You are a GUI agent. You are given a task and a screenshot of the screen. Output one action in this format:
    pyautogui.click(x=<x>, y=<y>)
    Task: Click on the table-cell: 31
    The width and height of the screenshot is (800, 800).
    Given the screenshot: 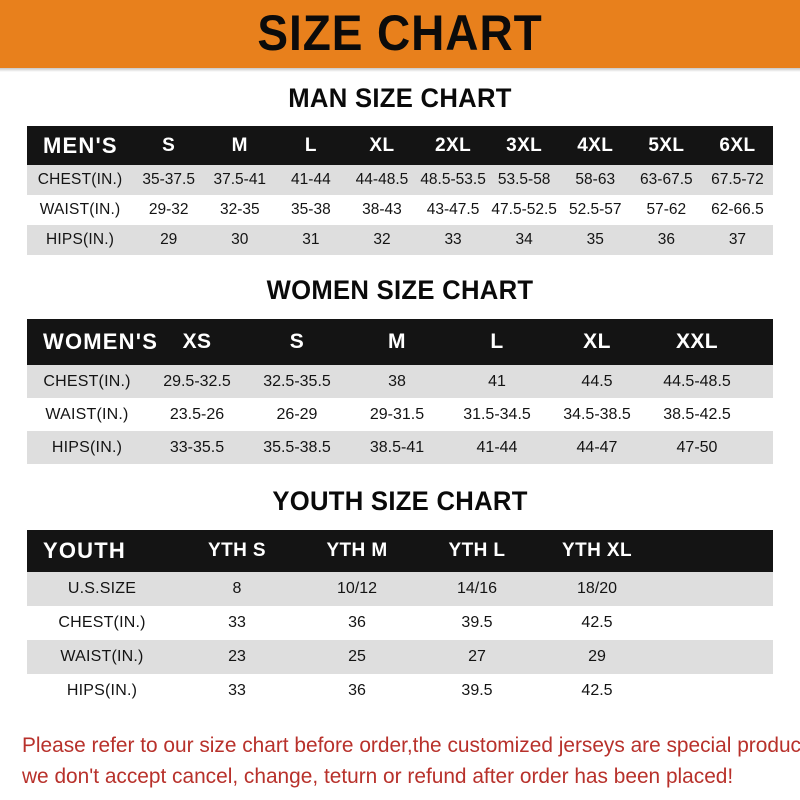 What is the action you would take?
    pyautogui.click(x=311, y=240)
    